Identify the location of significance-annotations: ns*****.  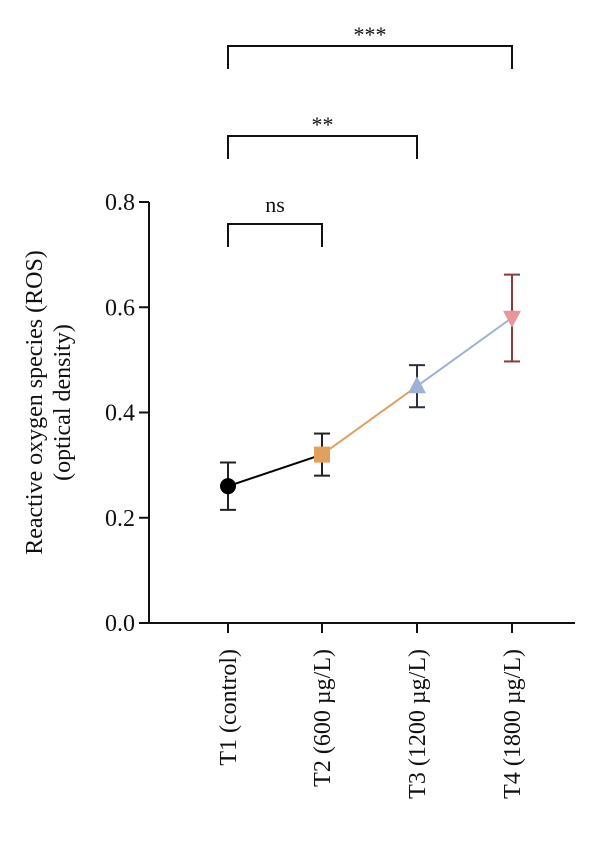
(370, 134).